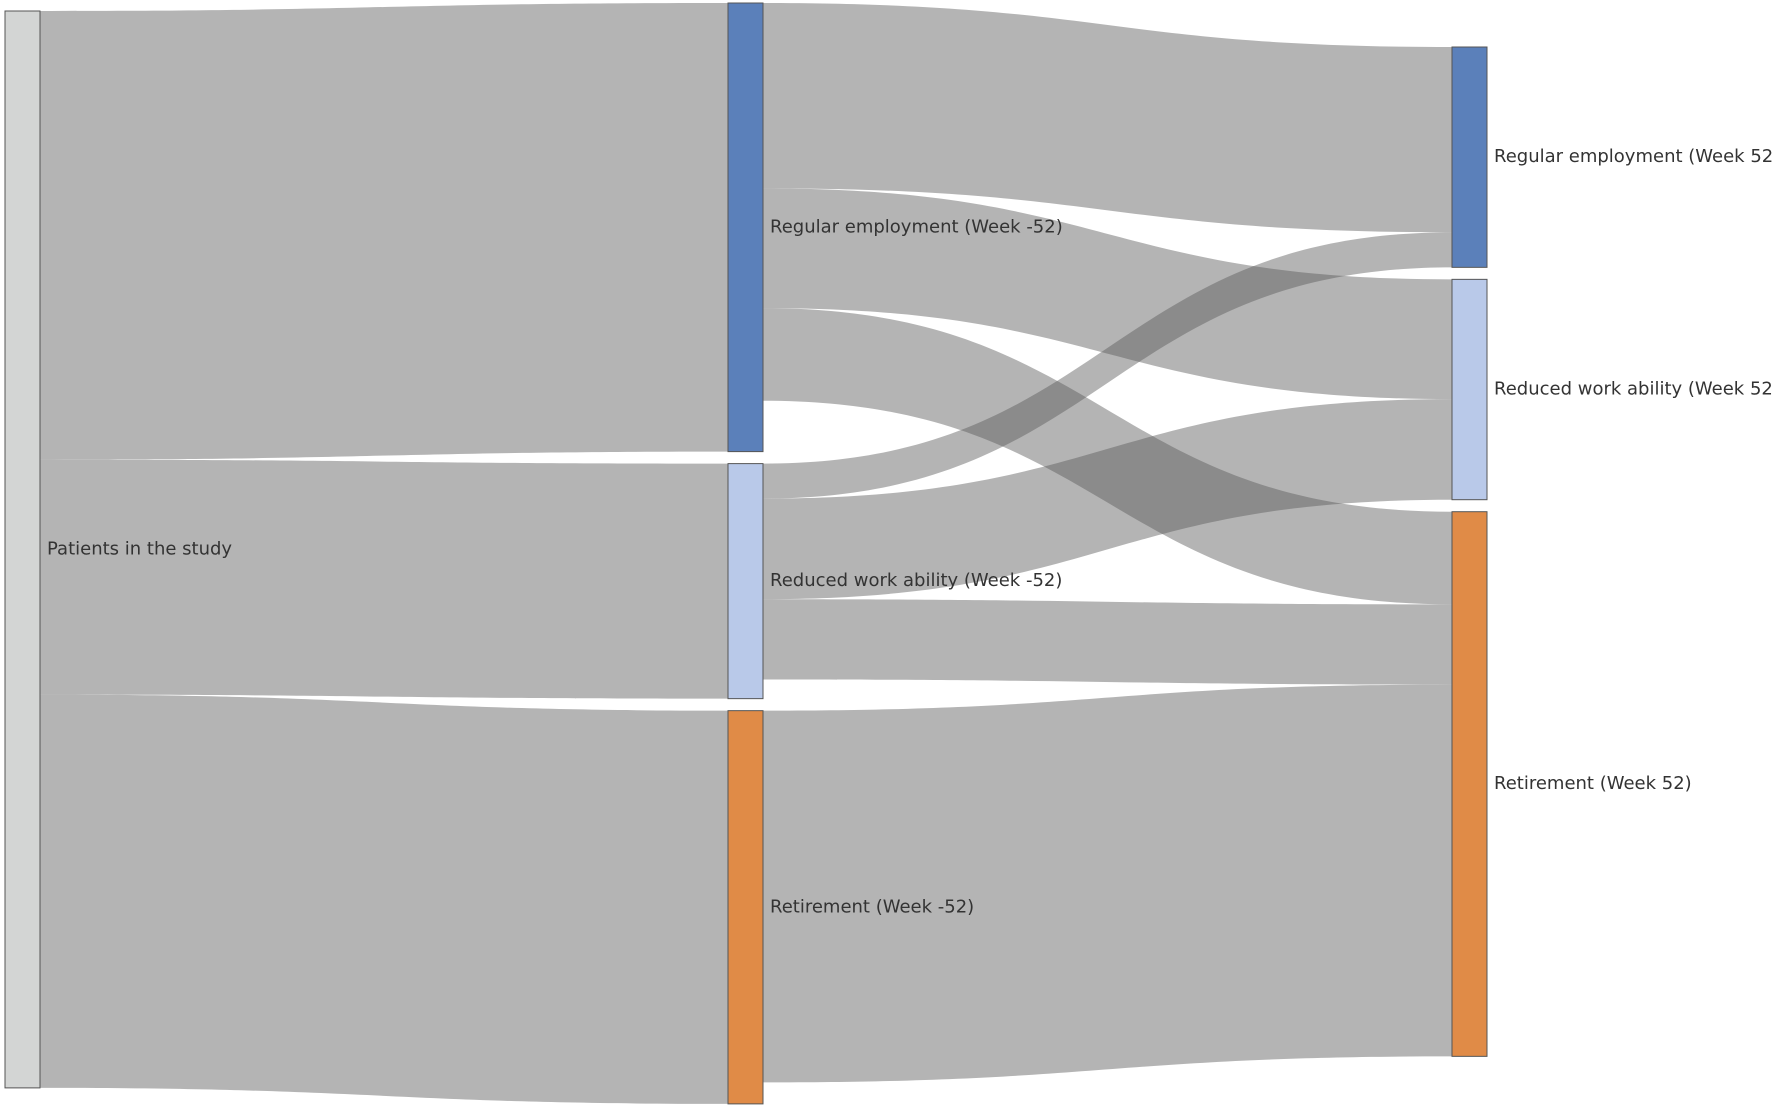 The height and width of the screenshot is (1106, 1772). What do you see at coordinates (872, 906) in the screenshot?
I see `node-label: Retirement (Week -52)` at bounding box center [872, 906].